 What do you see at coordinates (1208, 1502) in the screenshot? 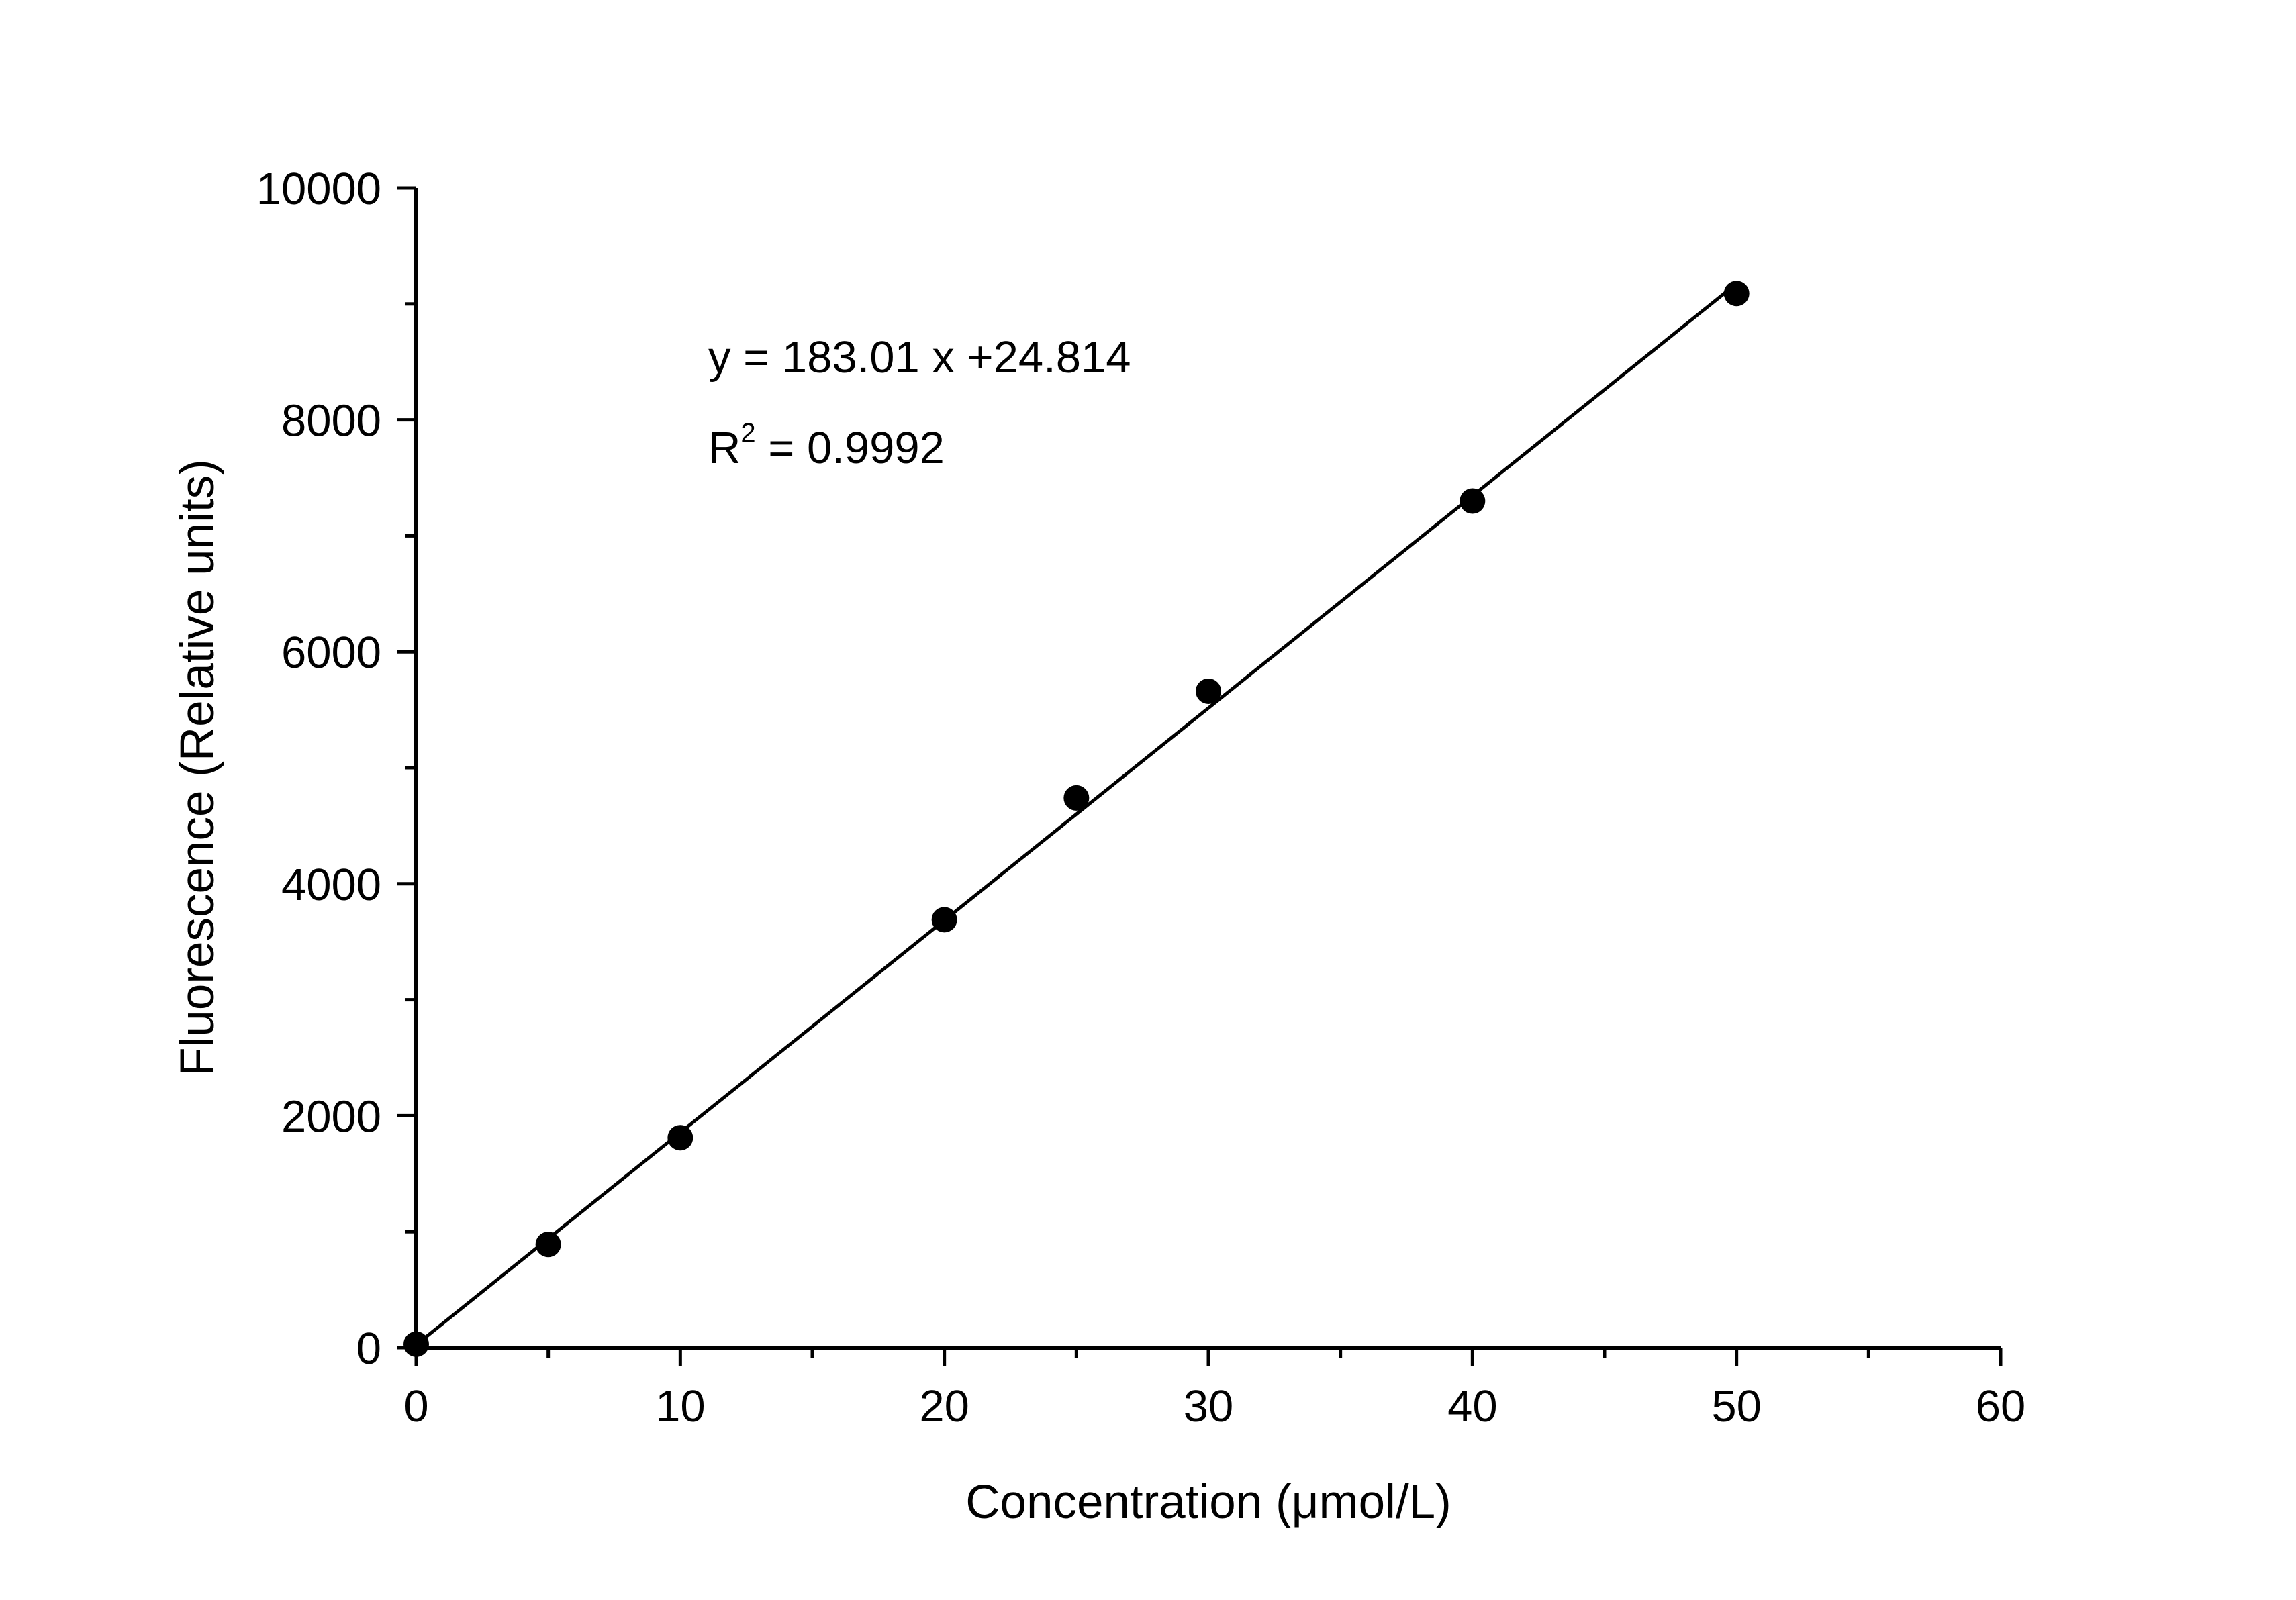
I see `x-axis-title: Concentration (μmol/L)` at bounding box center [1208, 1502].